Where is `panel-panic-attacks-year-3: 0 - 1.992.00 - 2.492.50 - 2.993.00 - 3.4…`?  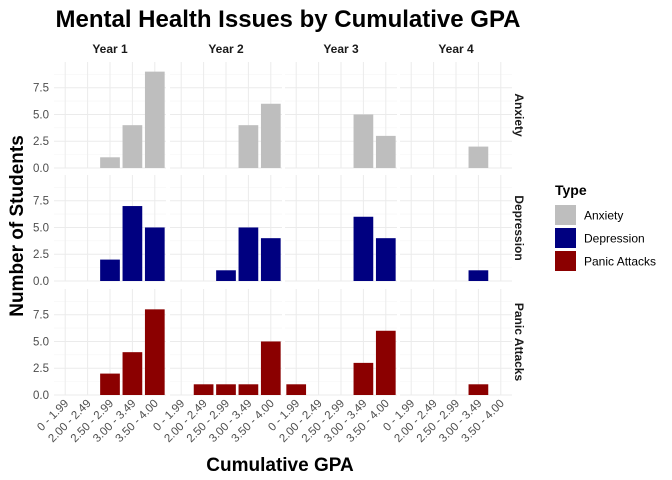
panel-panic-attacks-year-3: 0 - 1.992.00 - 2.492.50 - 2.993.00 - 3.4… is located at coordinates (331, 367).